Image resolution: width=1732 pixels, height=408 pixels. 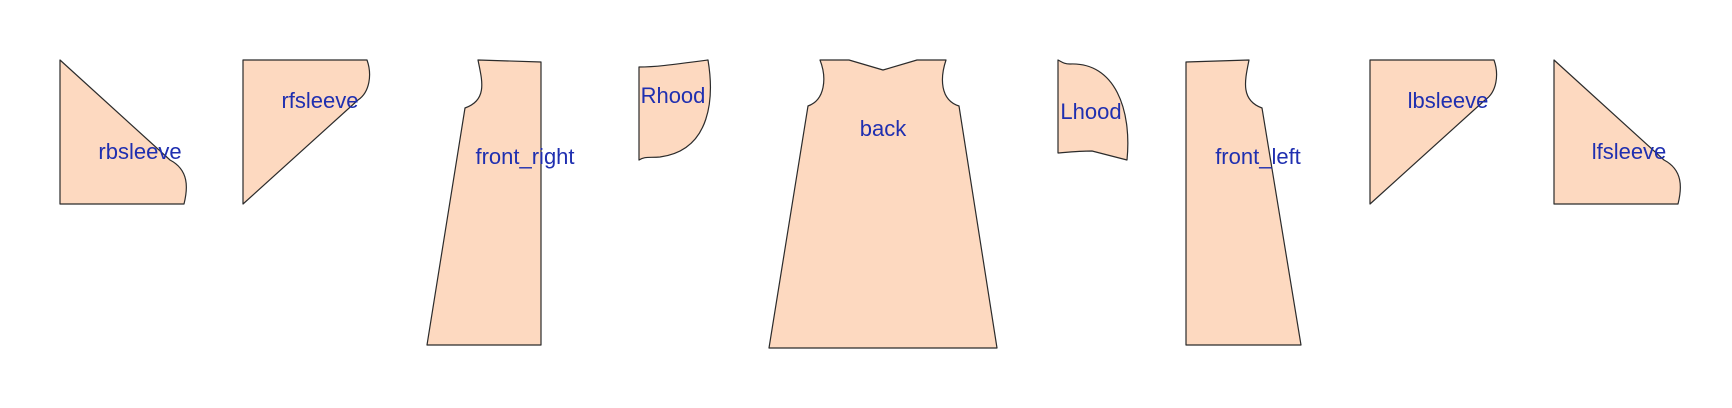 I want to click on piece-rbsleeve: rbsleeve, so click(x=123, y=132).